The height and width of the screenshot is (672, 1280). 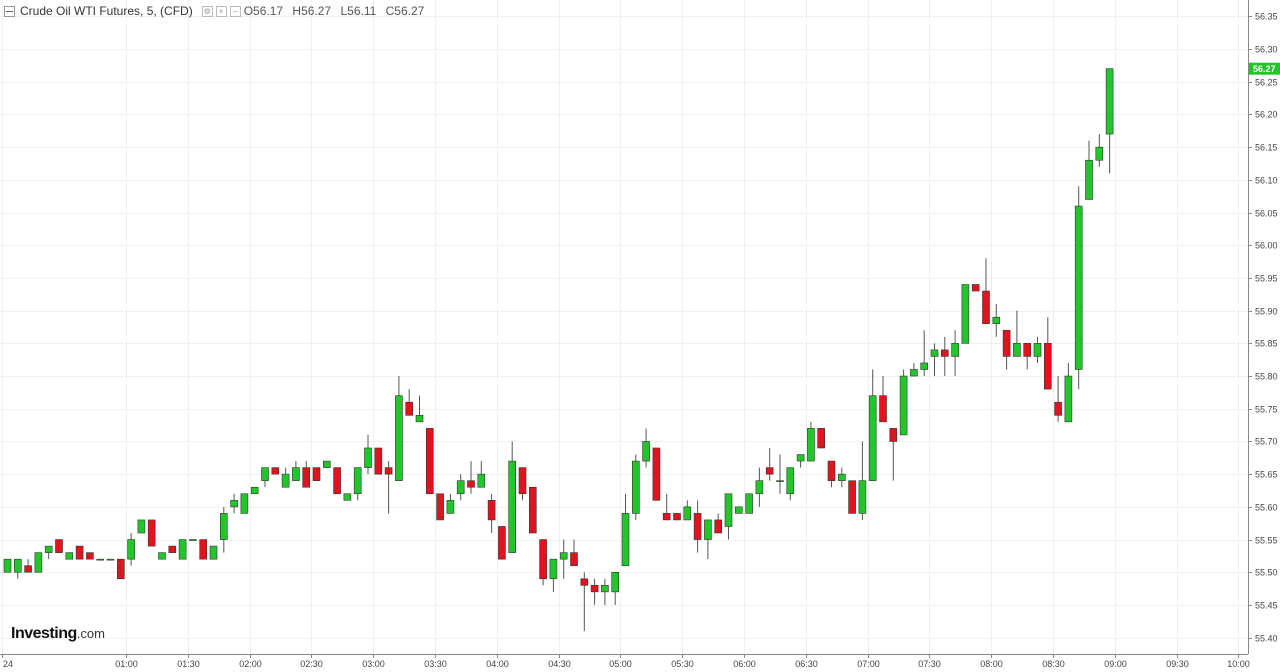 I want to click on instrument-title: Crude Oil WTI Futures, 5, (CFD), so click(x=106, y=11).